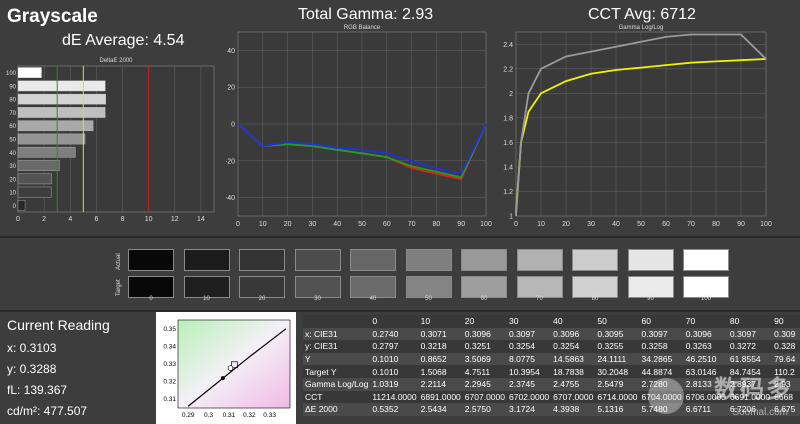 Image resolution: width=800 pixels, height=424 pixels. Describe the element at coordinates (484, 359) in the screenshot. I see `table-cell: 3.5069` at that location.